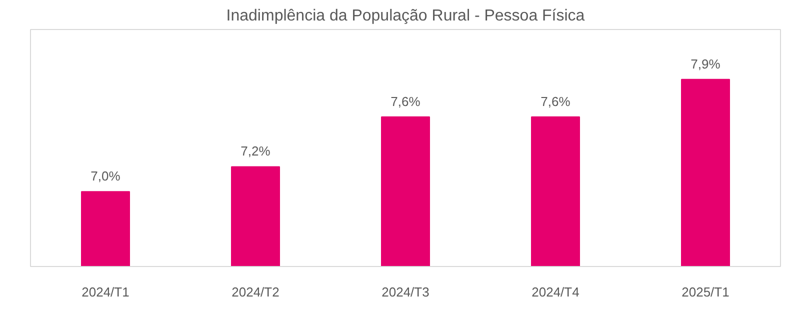 Image resolution: width=809 pixels, height=320 pixels. Describe the element at coordinates (405, 16) in the screenshot. I see `chart-title: Inadimplência da População Rural - Pessoa Física` at that location.